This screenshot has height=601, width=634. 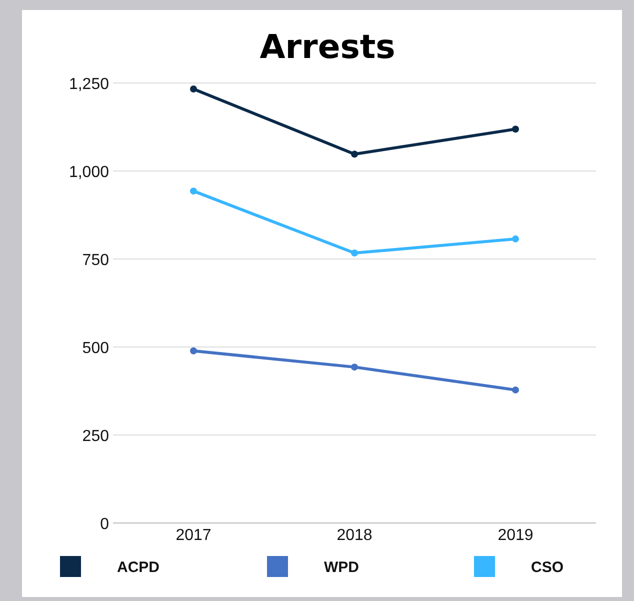 What do you see at coordinates (105, 524) in the screenshot?
I see `y-tick-label: 0` at bounding box center [105, 524].